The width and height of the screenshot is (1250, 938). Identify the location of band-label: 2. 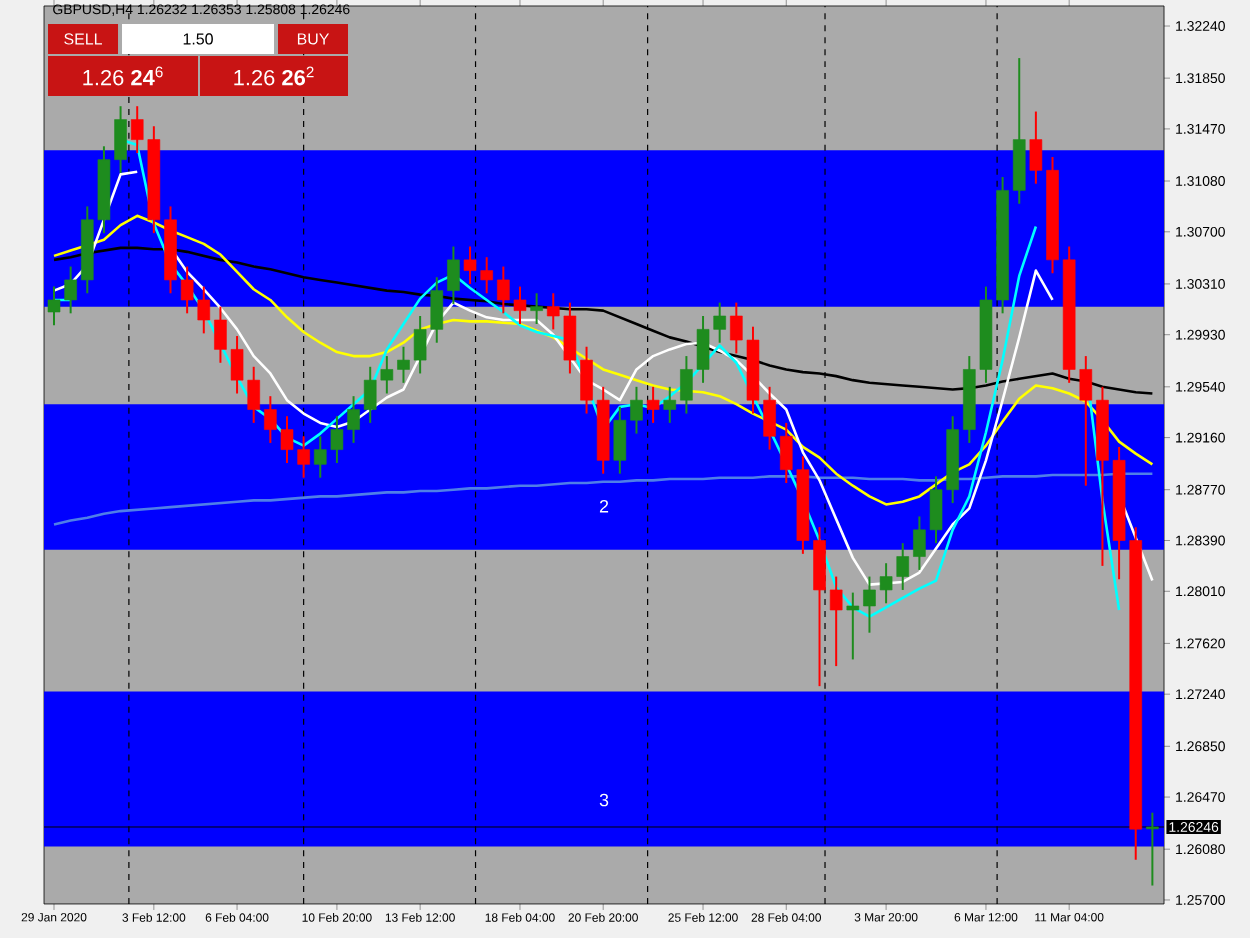
(604, 506).